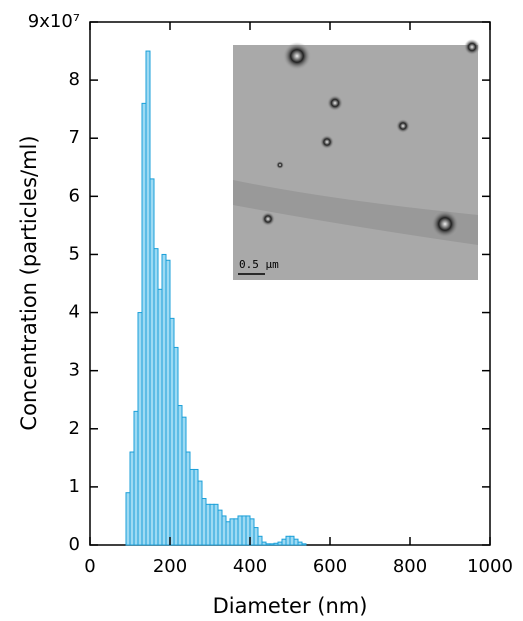 This screenshot has width=523, height=621. What do you see at coordinates (74, 312) in the screenshot?
I see `y-tick-label: 4` at bounding box center [74, 312].